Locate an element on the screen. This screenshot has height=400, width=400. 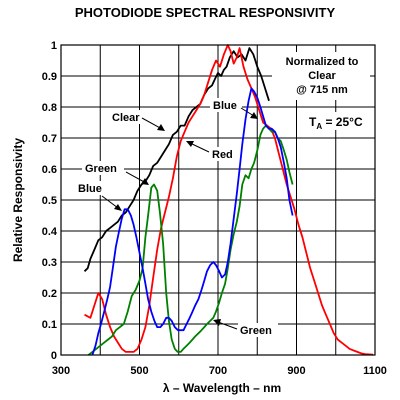
note-line-3: @ 715 nm is located at coordinates (322, 90).